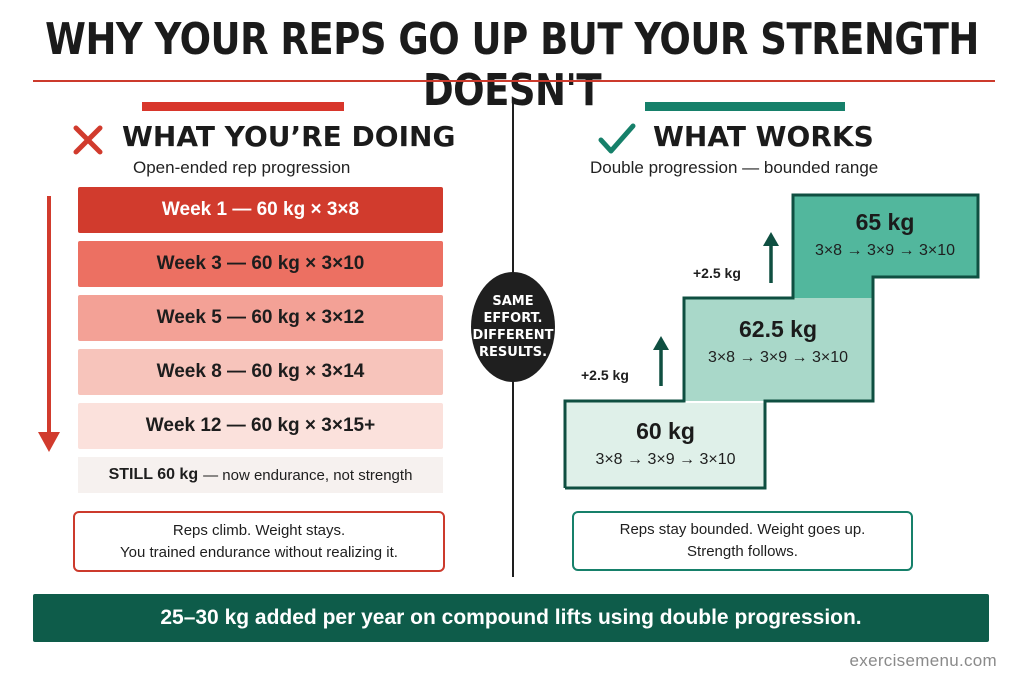 The height and width of the screenshot is (683, 1024). What do you see at coordinates (923, 660) in the screenshot?
I see `watermark: exercisemenu.com` at bounding box center [923, 660].